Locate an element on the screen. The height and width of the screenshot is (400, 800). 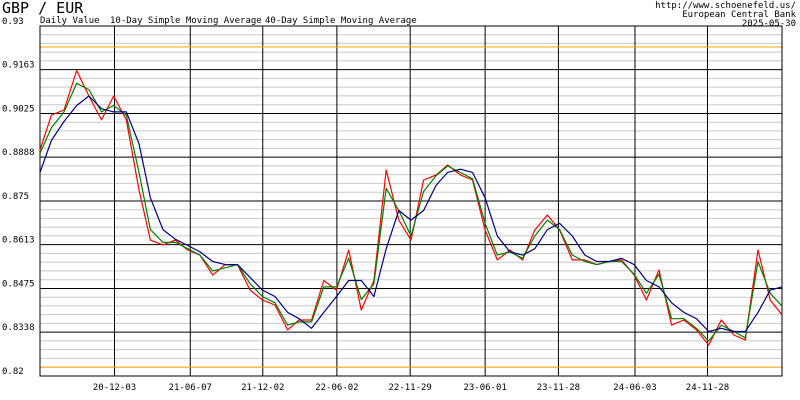
source-date: 2025-05-30 is located at coordinates (769, 24).